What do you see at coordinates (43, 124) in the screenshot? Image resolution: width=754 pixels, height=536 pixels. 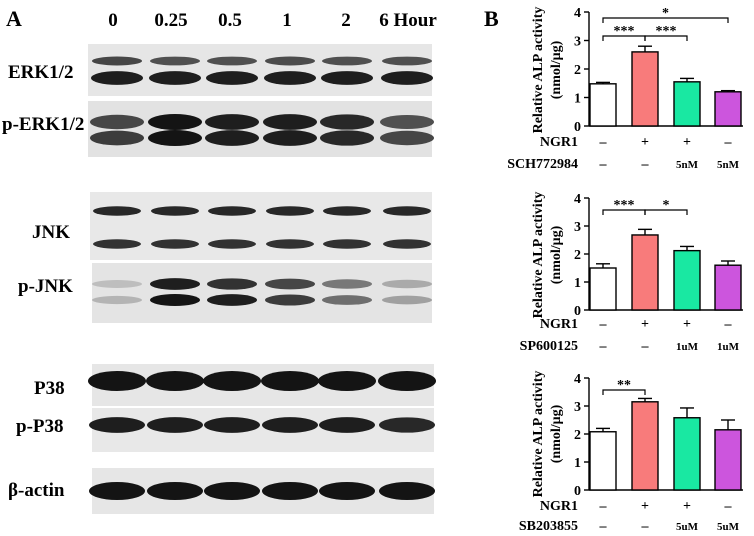 I see `blot-label-perk: p-ERK1/2` at bounding box center [43, 124].